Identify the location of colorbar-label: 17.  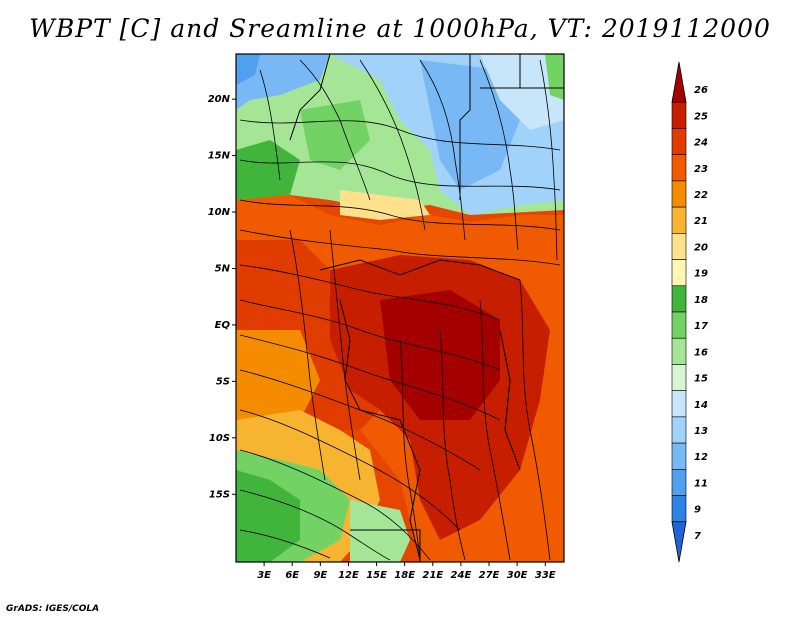
(701, 326).